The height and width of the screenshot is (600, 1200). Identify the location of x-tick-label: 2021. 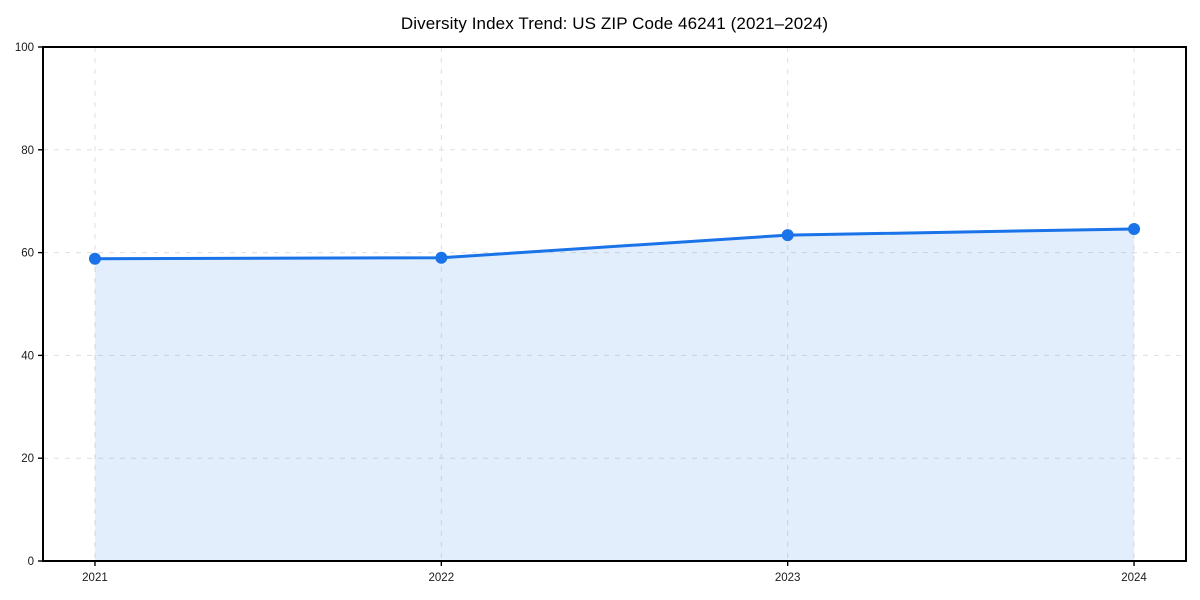
(95, 578).